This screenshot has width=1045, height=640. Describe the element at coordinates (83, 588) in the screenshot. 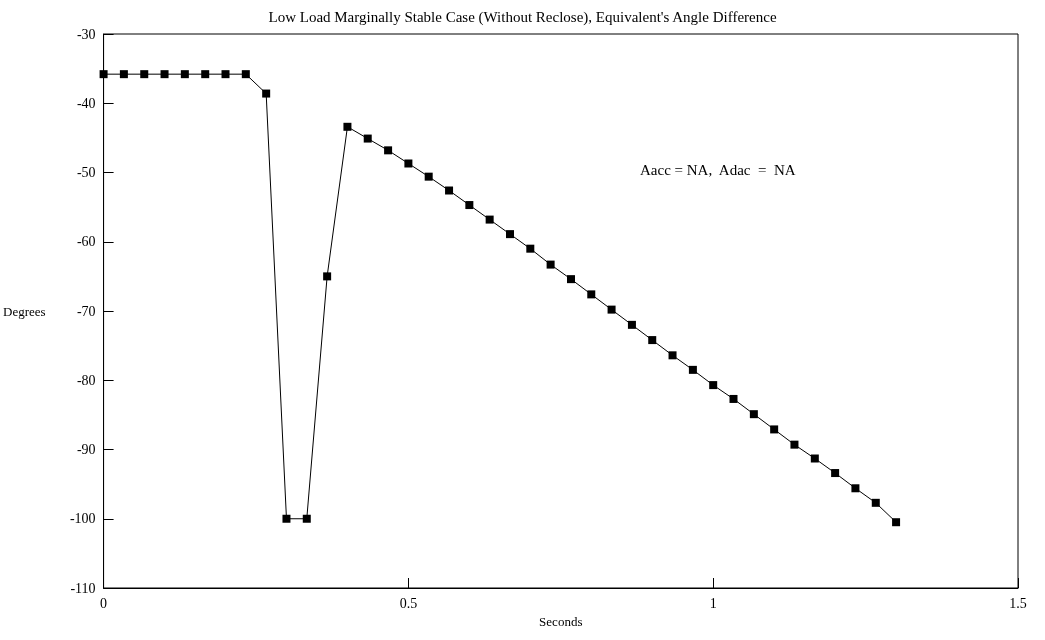

I see `y-tick-label: -110` at that location.